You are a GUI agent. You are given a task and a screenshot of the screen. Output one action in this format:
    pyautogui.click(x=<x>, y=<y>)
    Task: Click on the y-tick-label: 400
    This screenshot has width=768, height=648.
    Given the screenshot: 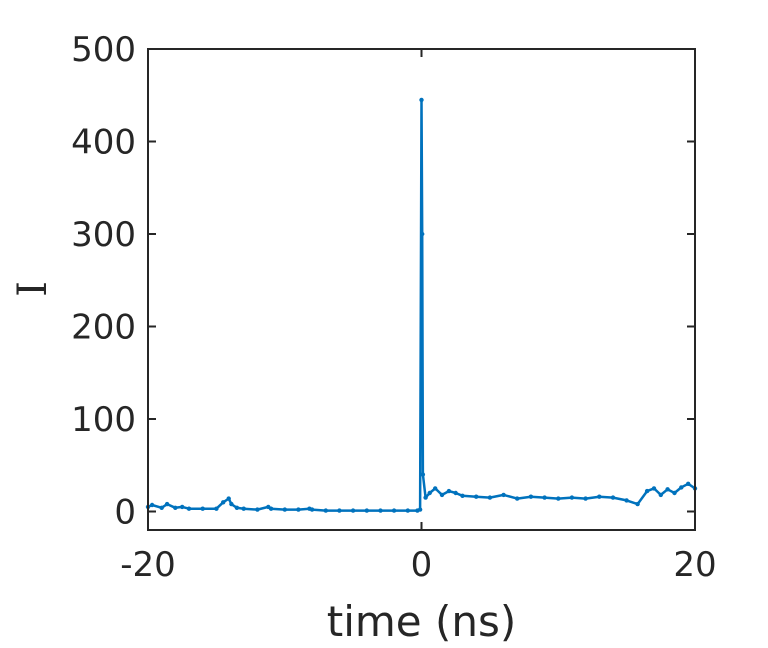 What is the action you would take?
    pyautogui.click(x=103, y=143)
    